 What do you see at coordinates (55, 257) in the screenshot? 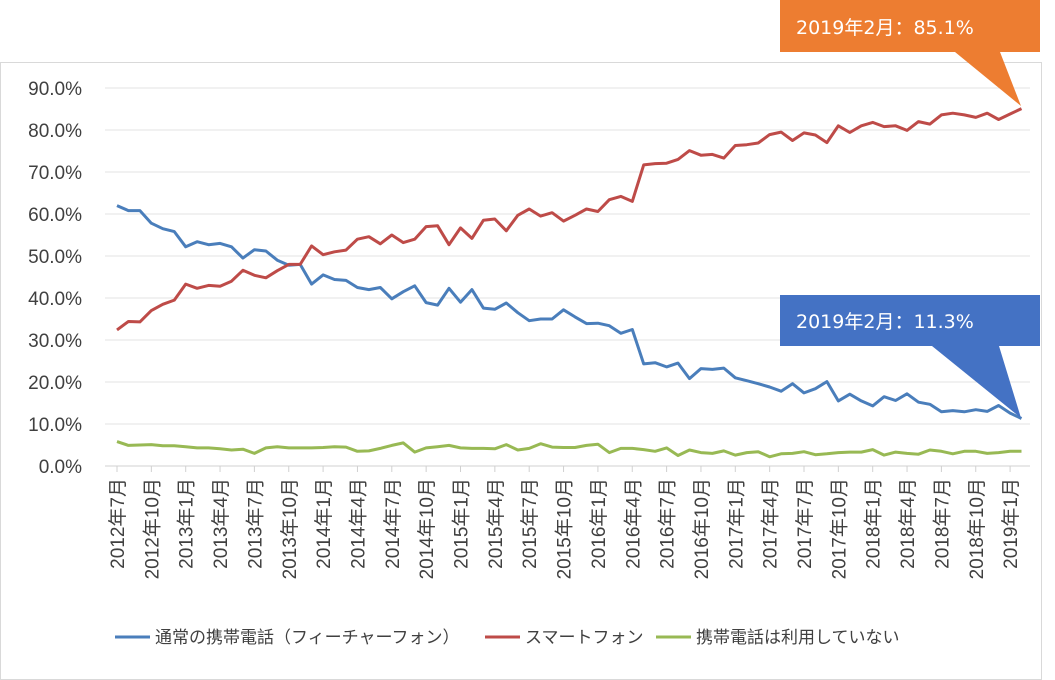
I see `y-tick-label: 50.0%` at bounding box center [55, 257].